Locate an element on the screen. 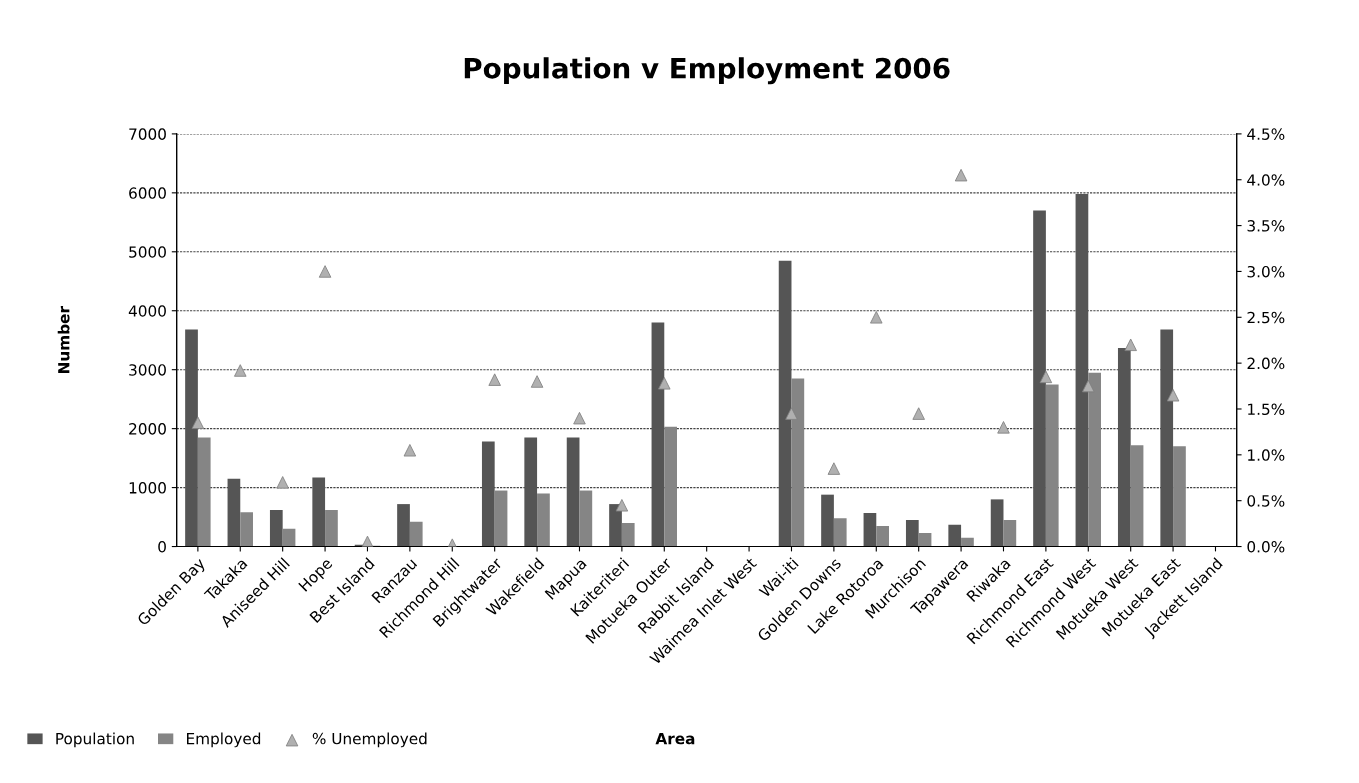  y-tick-label: 3000 is located at coordinates (147, 370).